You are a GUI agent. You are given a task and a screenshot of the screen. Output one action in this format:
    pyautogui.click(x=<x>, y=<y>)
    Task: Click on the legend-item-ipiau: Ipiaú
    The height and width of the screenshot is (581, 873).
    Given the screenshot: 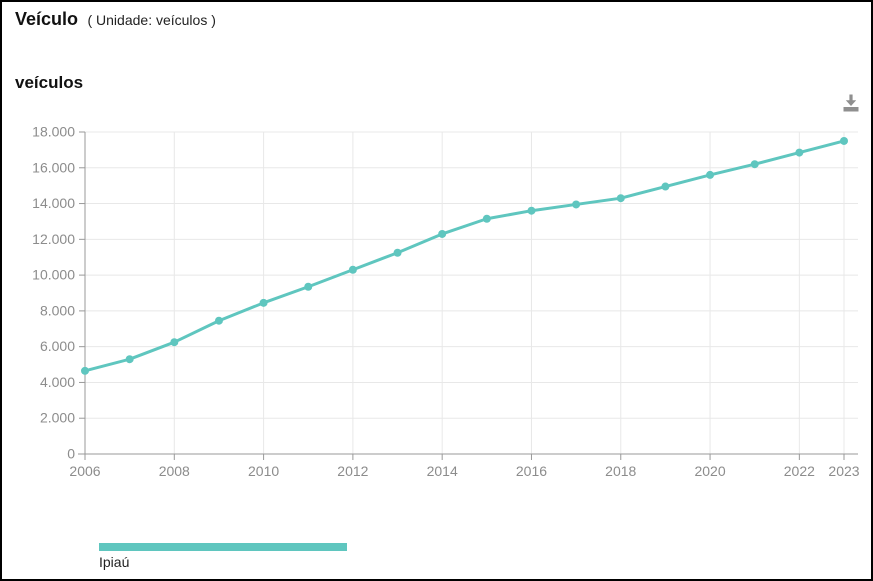 What is the action you would take?
    pyautogui.click(x=223, y=556)
    